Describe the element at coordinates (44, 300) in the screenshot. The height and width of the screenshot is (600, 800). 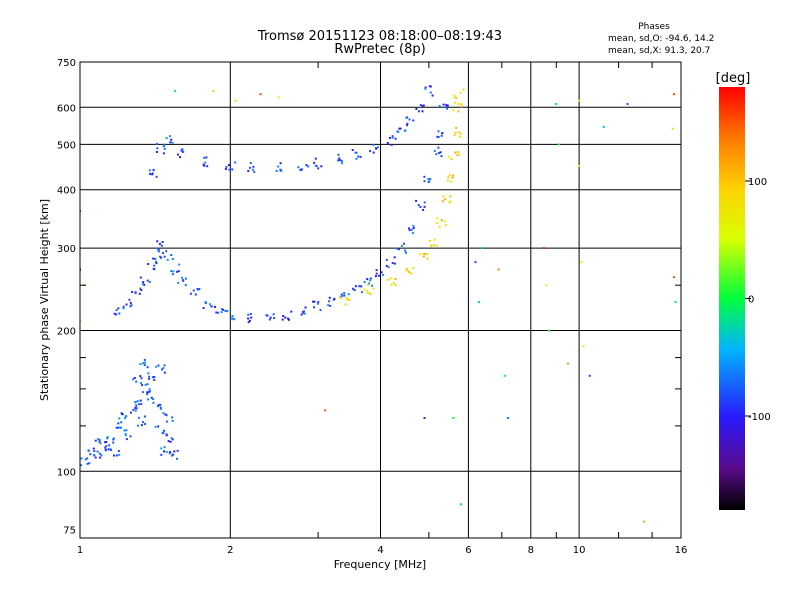
I see `y-axis-label: Stationary phase Virtual Height [km]` at that location.